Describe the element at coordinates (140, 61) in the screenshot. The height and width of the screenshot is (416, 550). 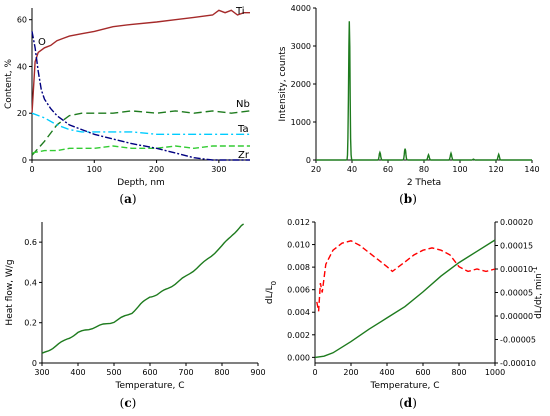
I see `series-line-ti` at that location.